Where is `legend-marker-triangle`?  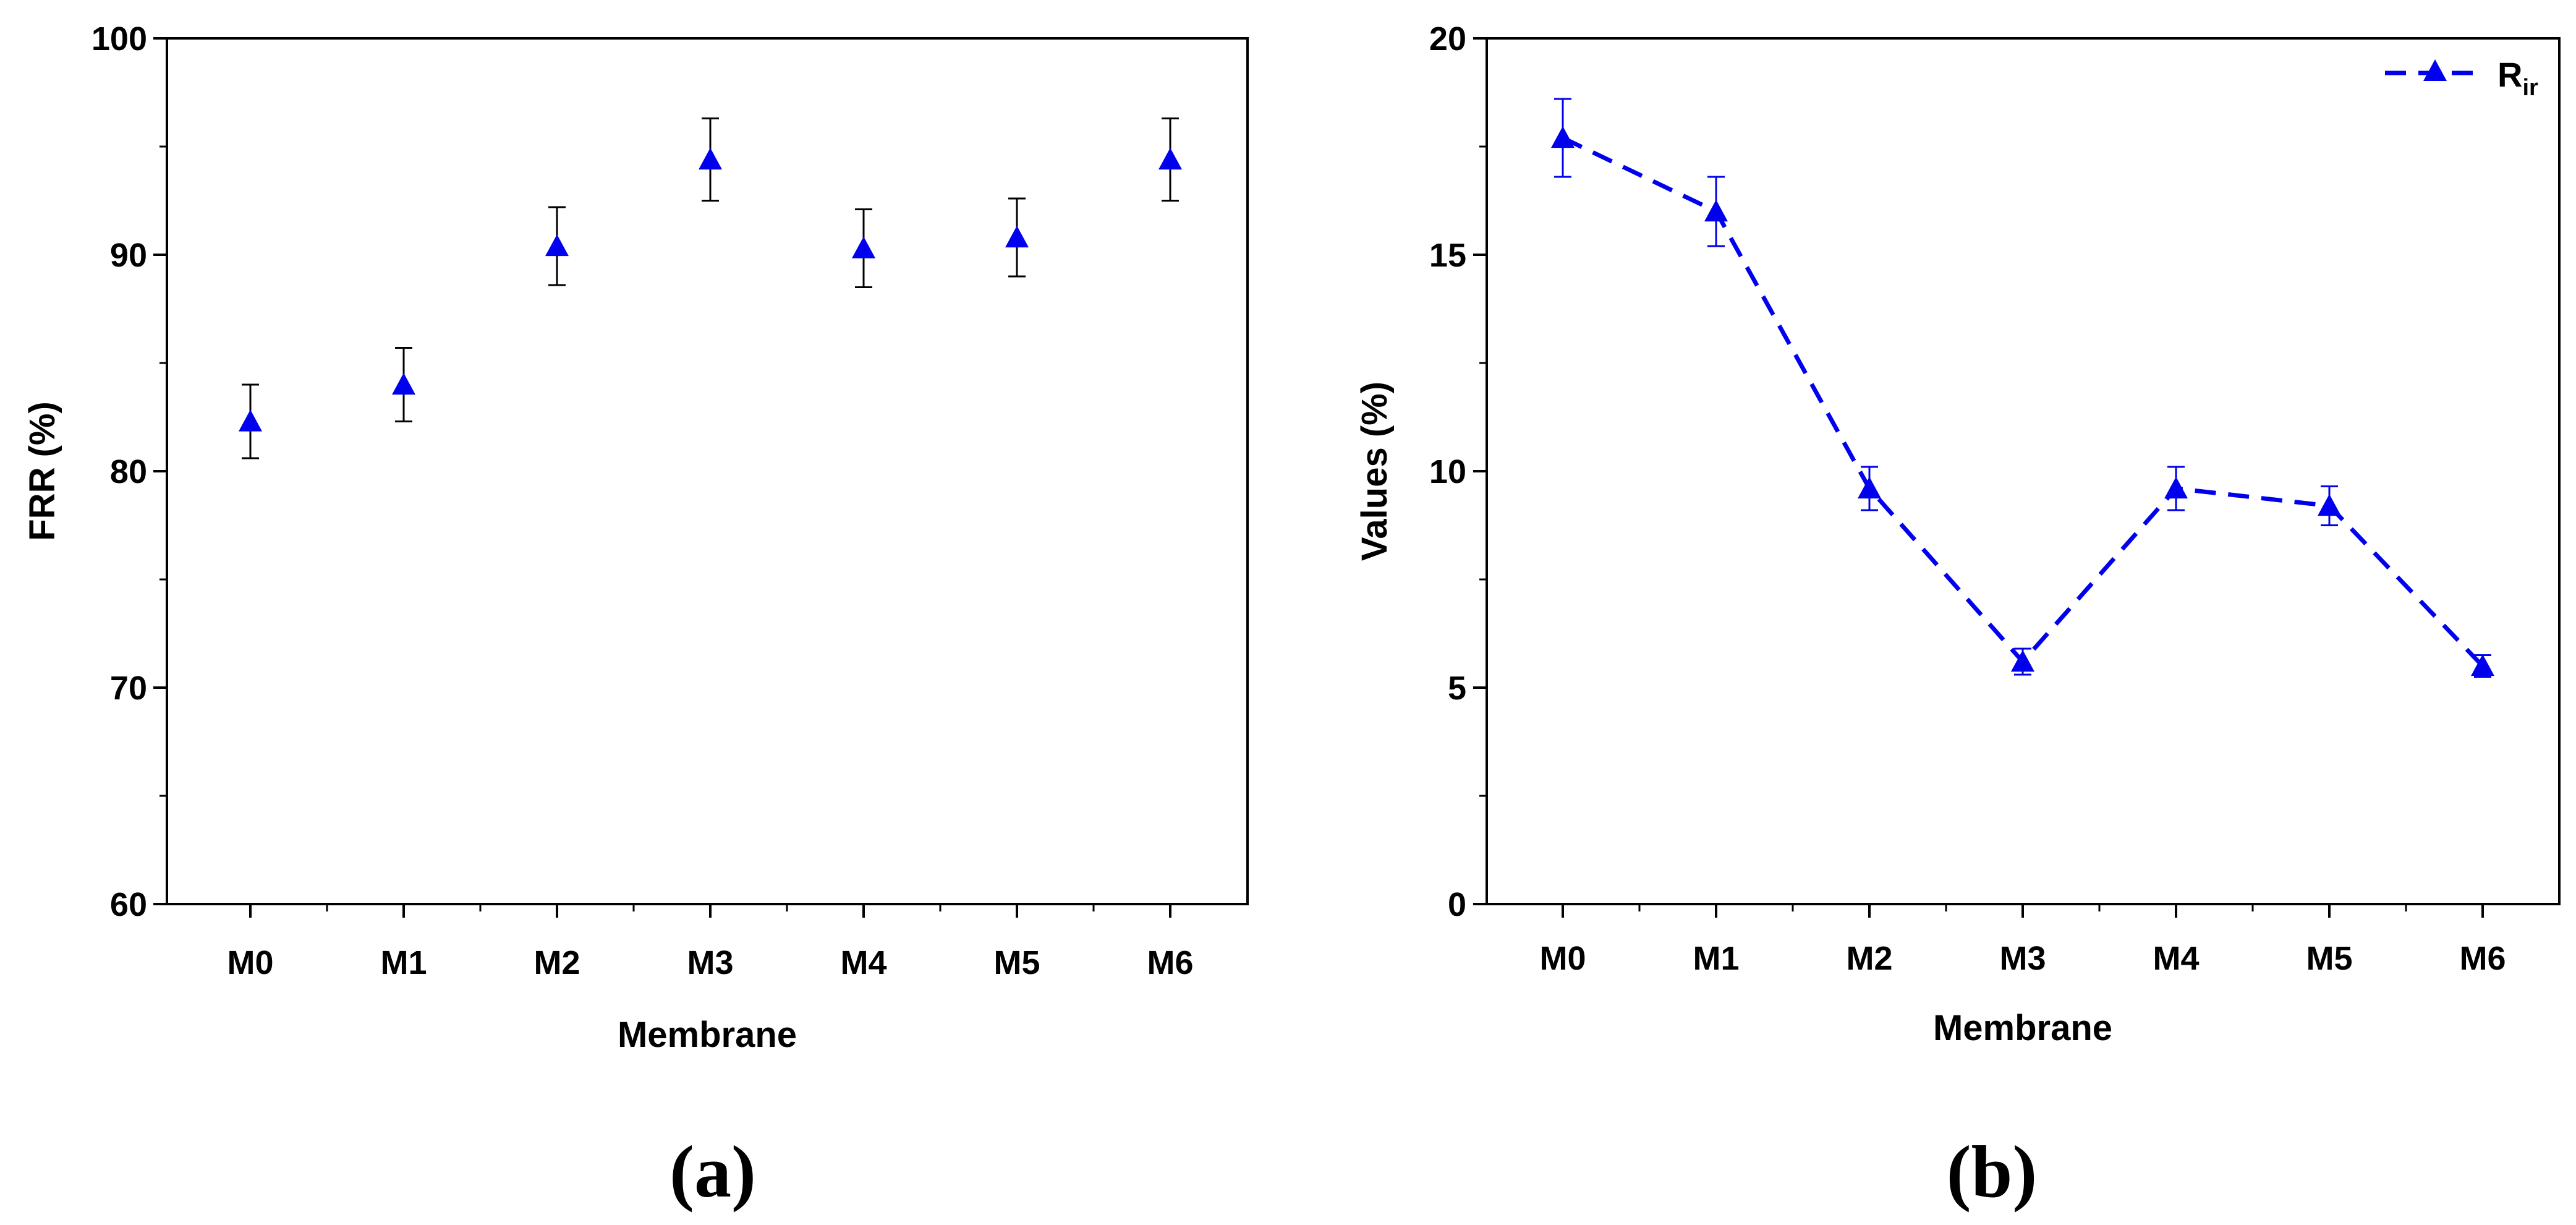 legend-marker-triangle is located at coordinates (2435, 70).